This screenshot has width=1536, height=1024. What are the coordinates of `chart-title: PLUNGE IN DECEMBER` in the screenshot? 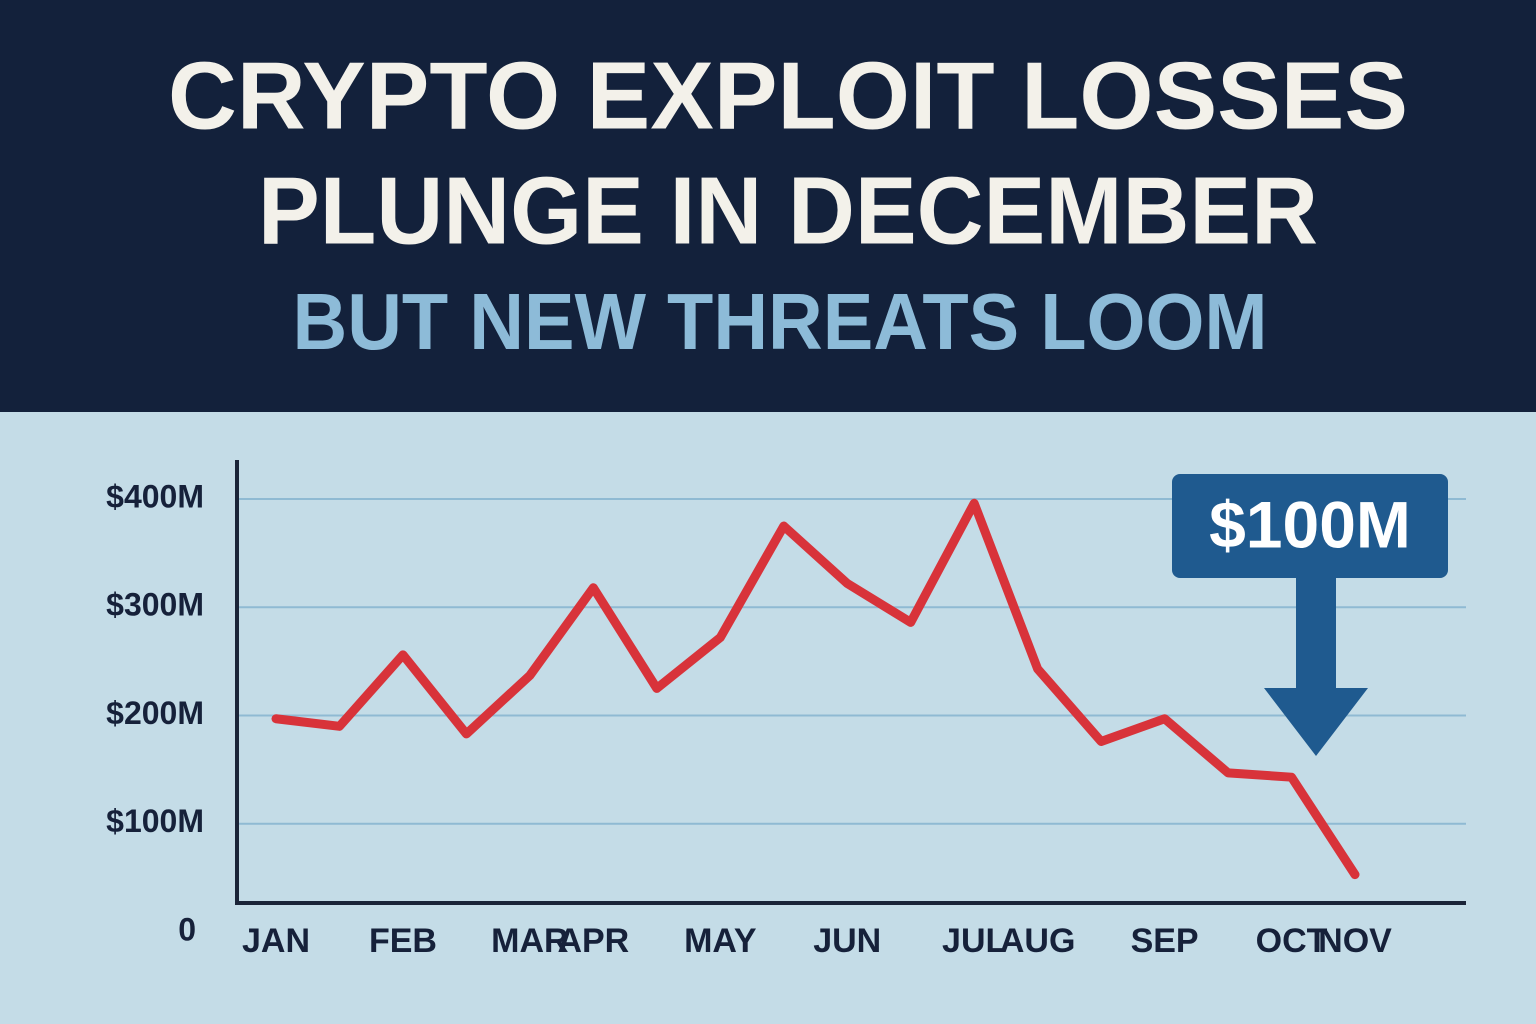 It's located at (788, 210).